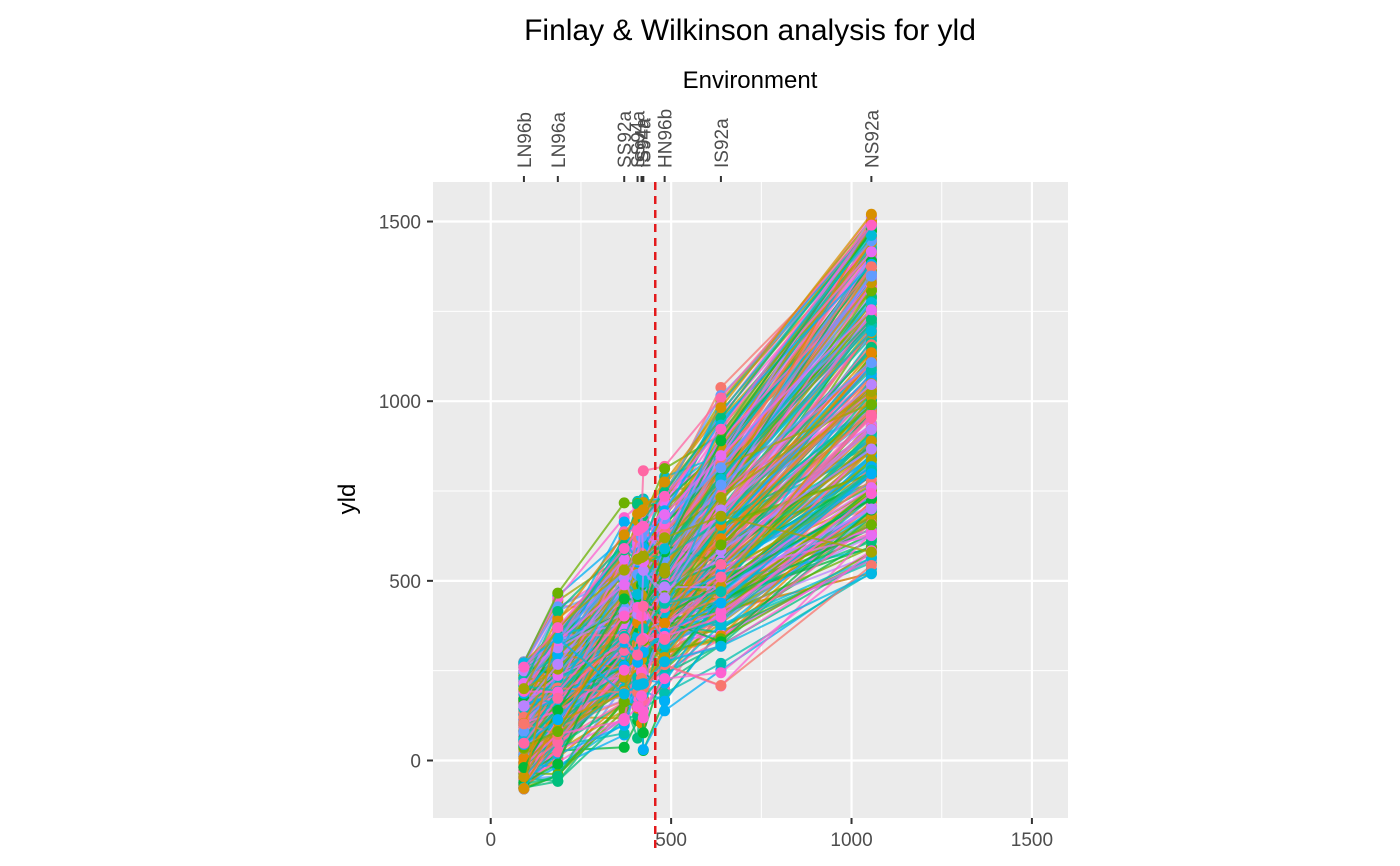 The image size is (1400, 866). What do you see at coordinates (671, 840) in the screenshot?
I see `x-tick-label: 500` at bounding box center [671, 840].